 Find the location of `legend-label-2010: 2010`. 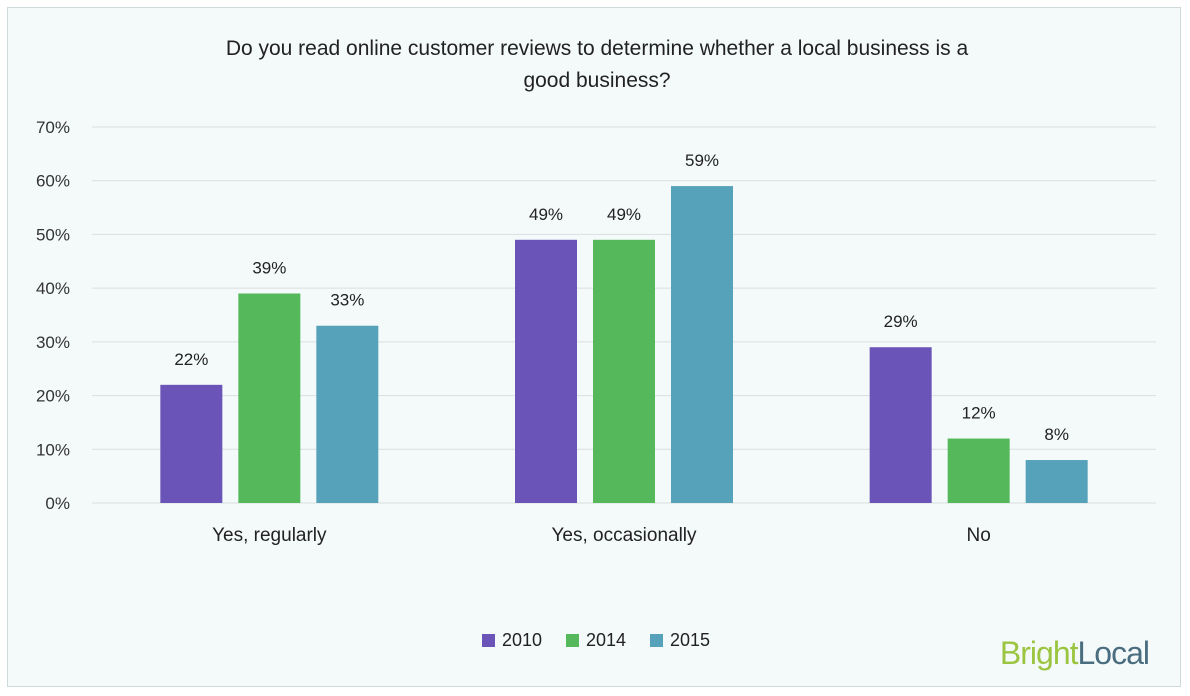

legend-label-2010: 2010 is located at coordinates (522, 640).